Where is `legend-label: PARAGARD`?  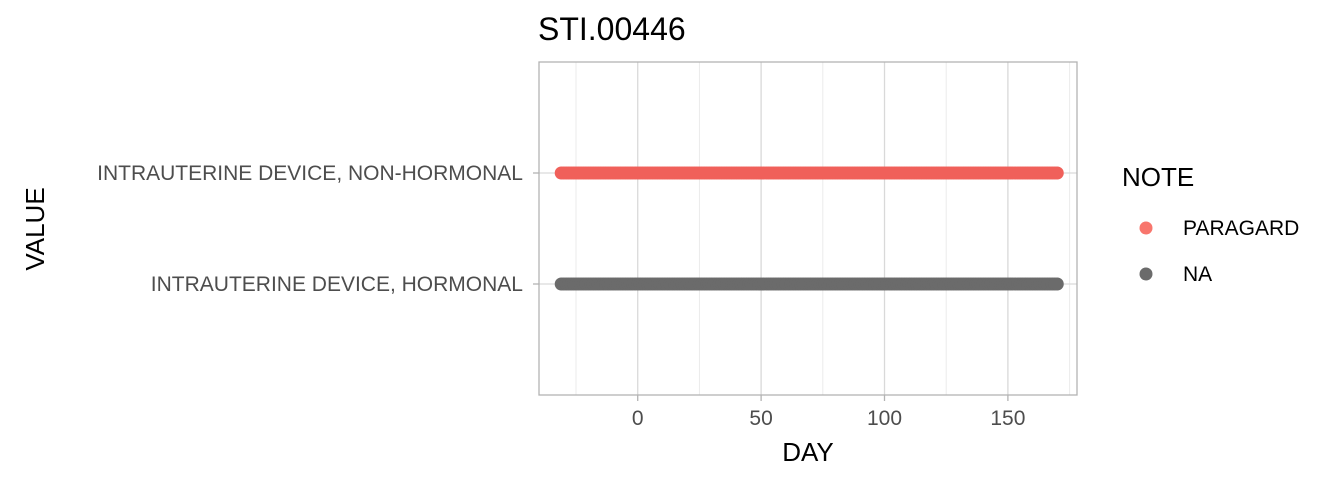 legend-label: PARAGARD is located at coordinates (1241, 228).